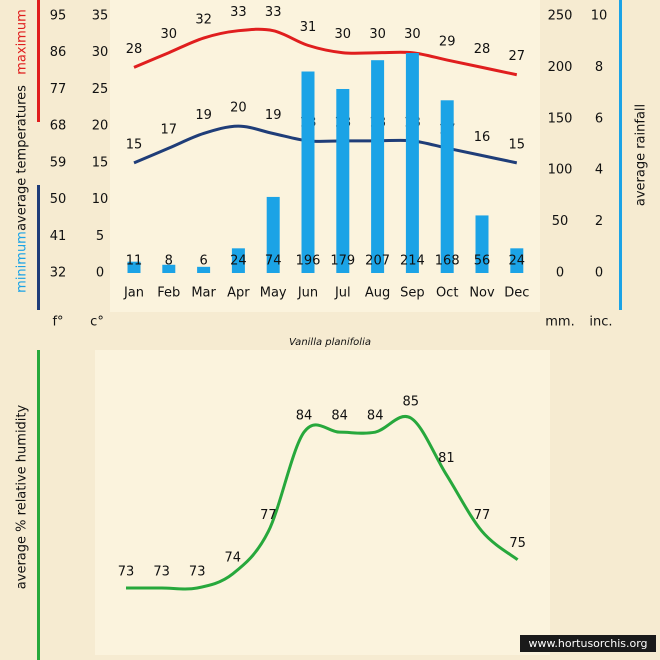  Describe the element at coordinates (447, 293) in the screenshot. I see `x-tick-label: Oct` at that location.